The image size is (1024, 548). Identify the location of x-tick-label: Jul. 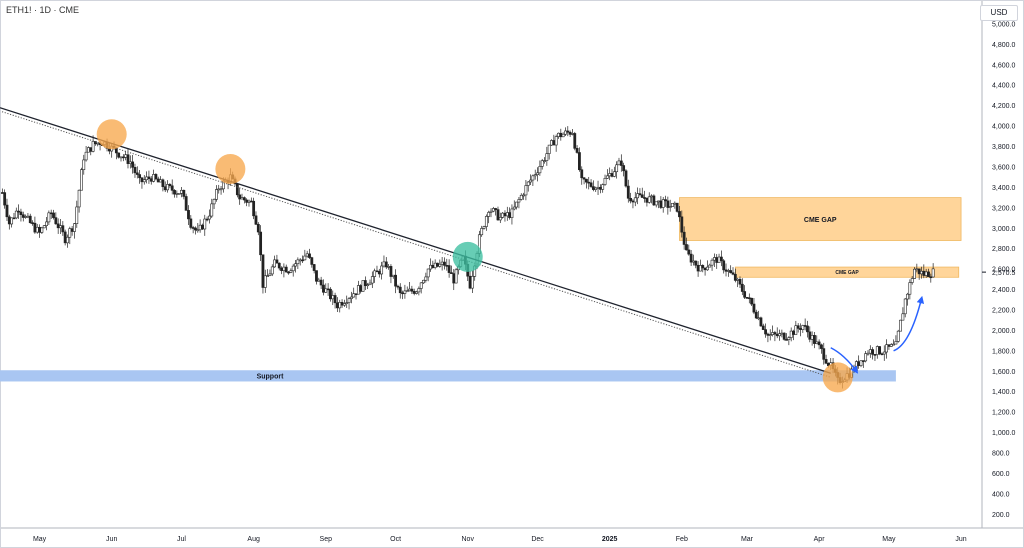
(181, 539).